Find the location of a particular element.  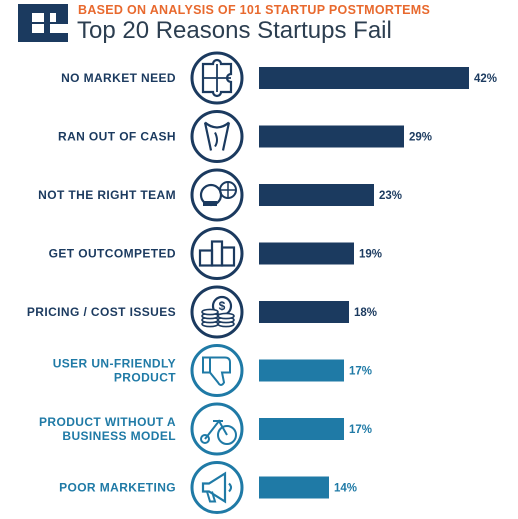

thumbs-down-icon is located at coordinates (217, 370).